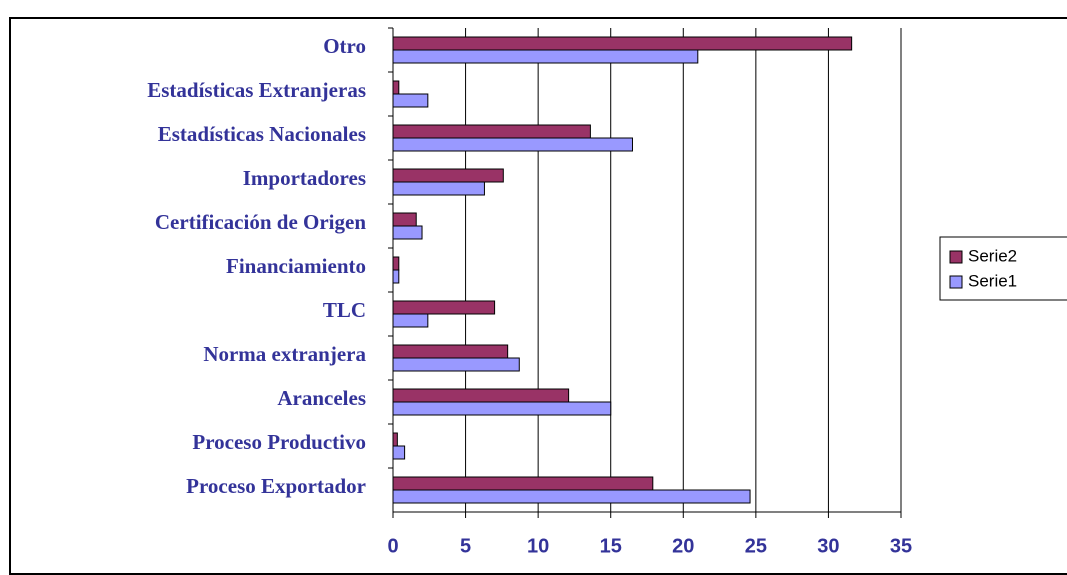  I want to click on x-tick-label: 30, so click(828, 546).